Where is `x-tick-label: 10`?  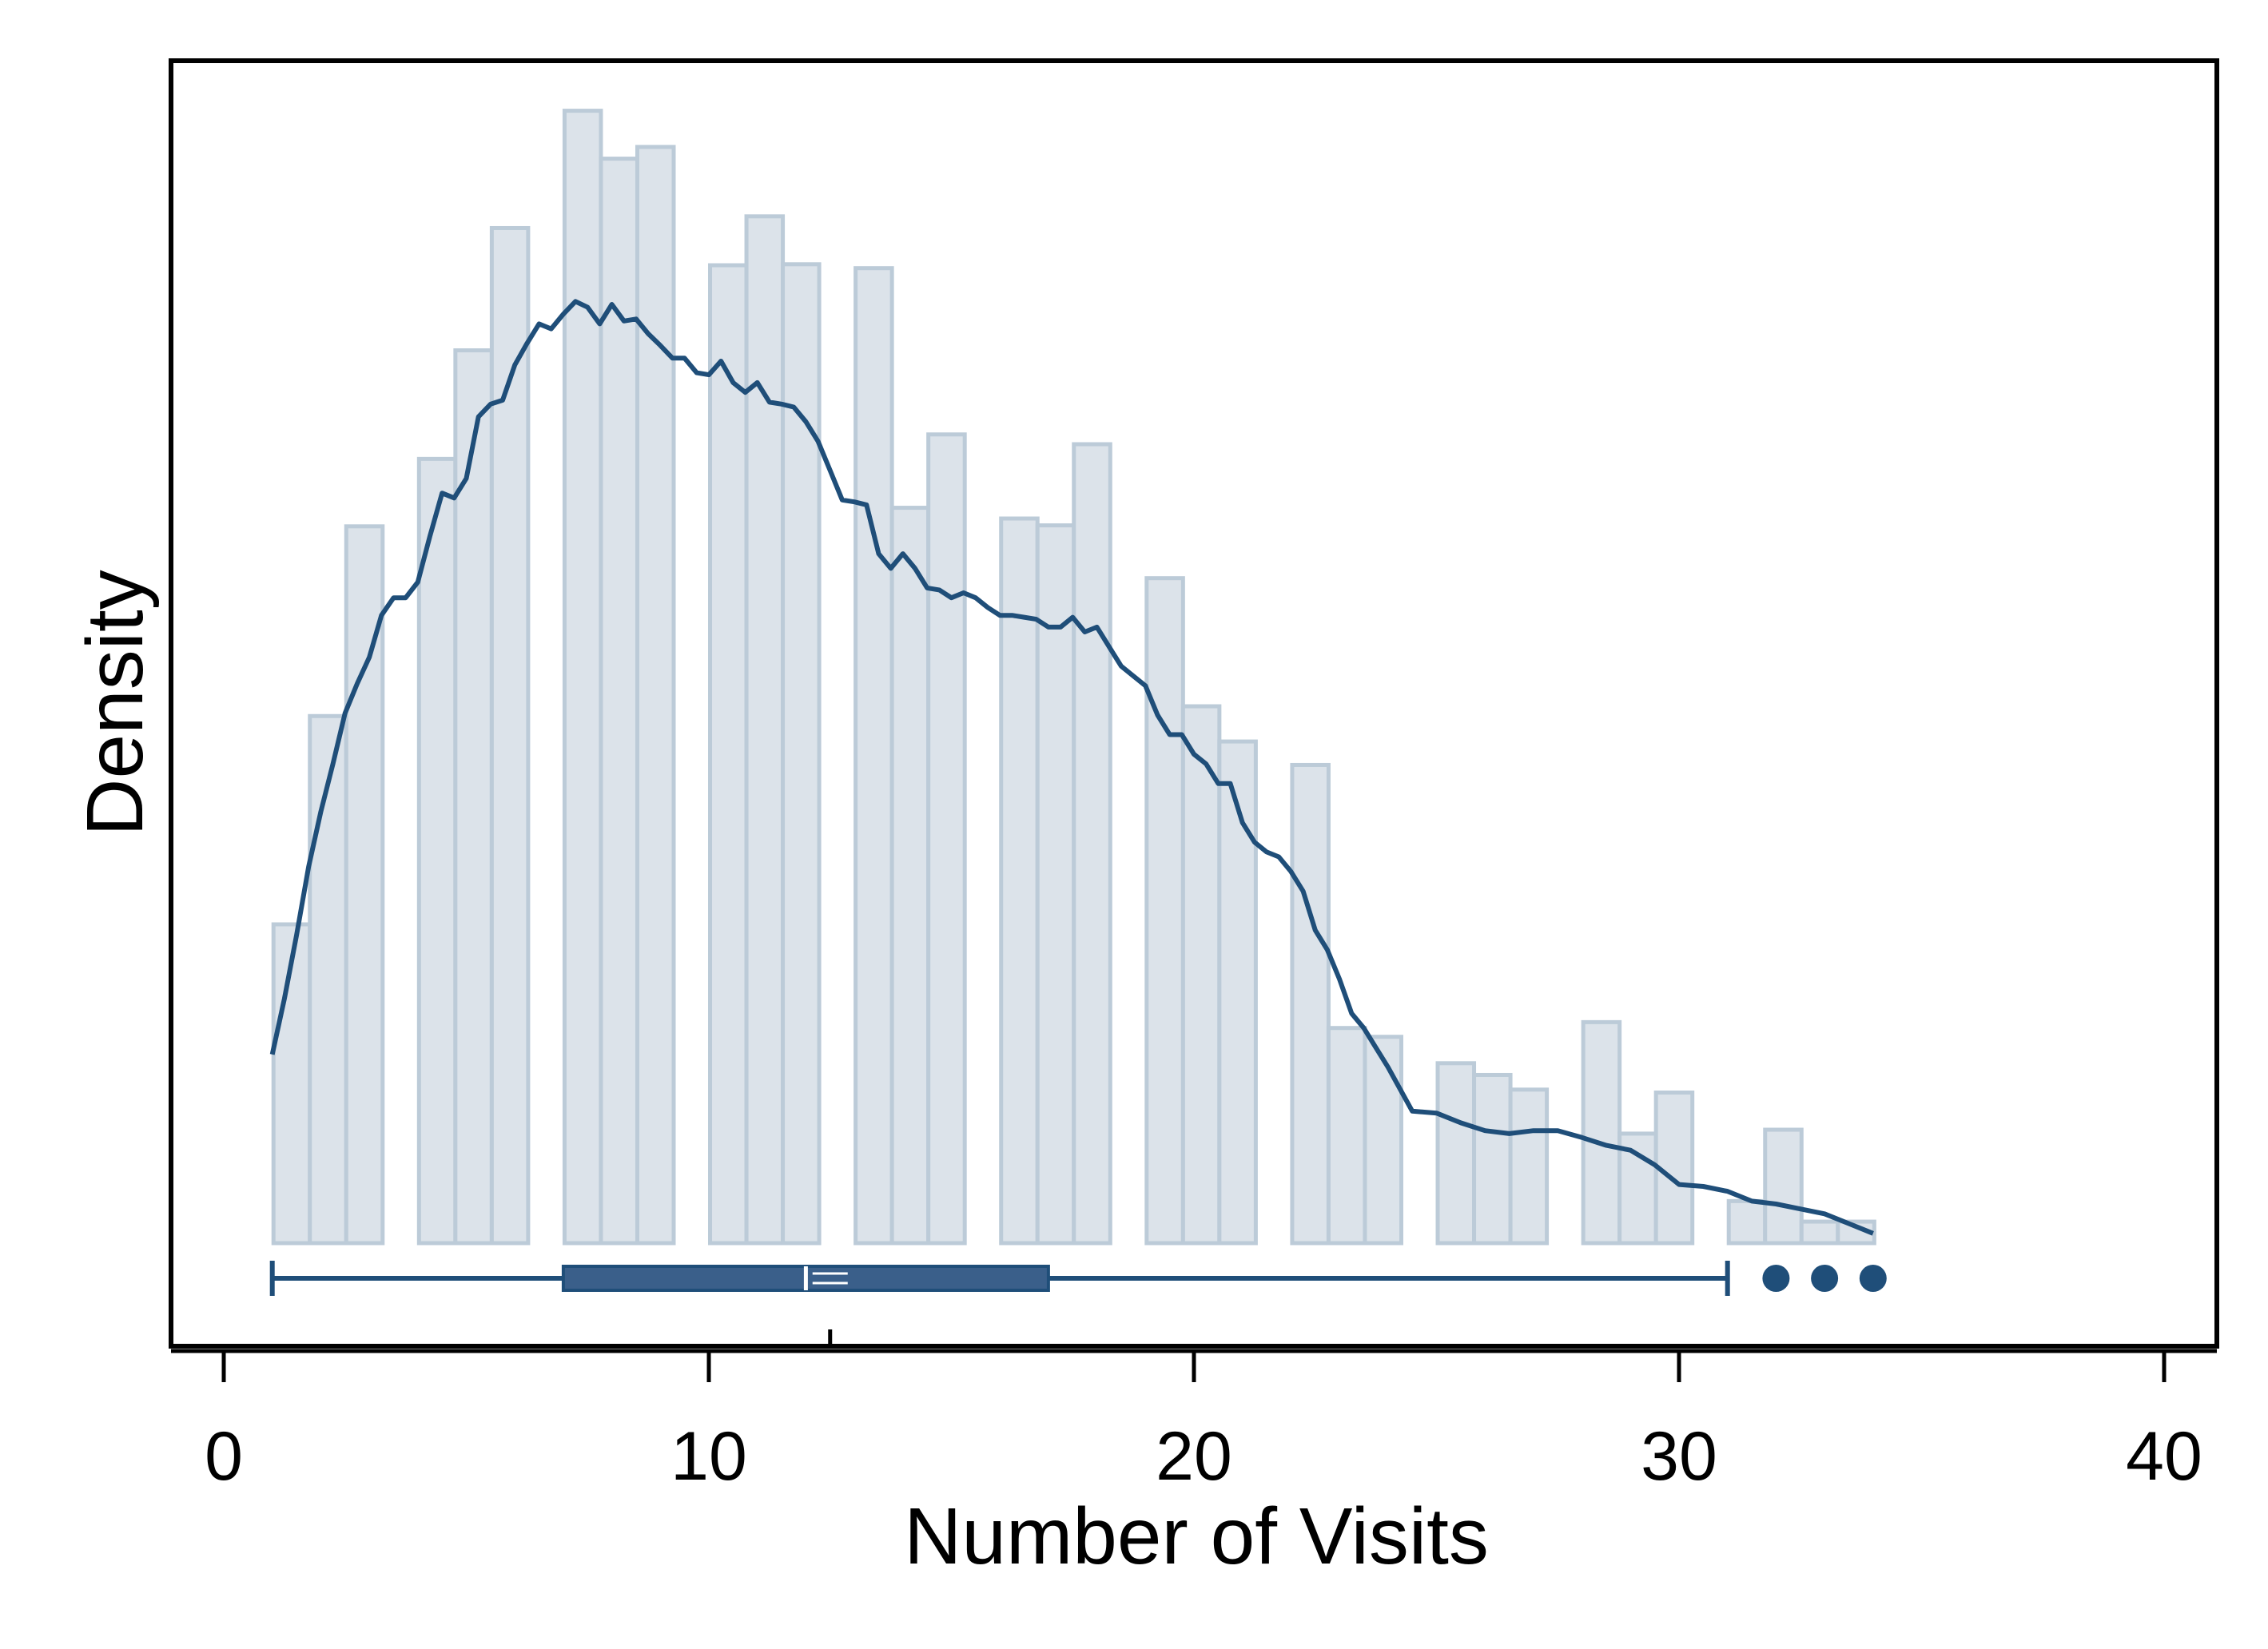 x-tick-label: 10 is located at coordinates (708, 1456).